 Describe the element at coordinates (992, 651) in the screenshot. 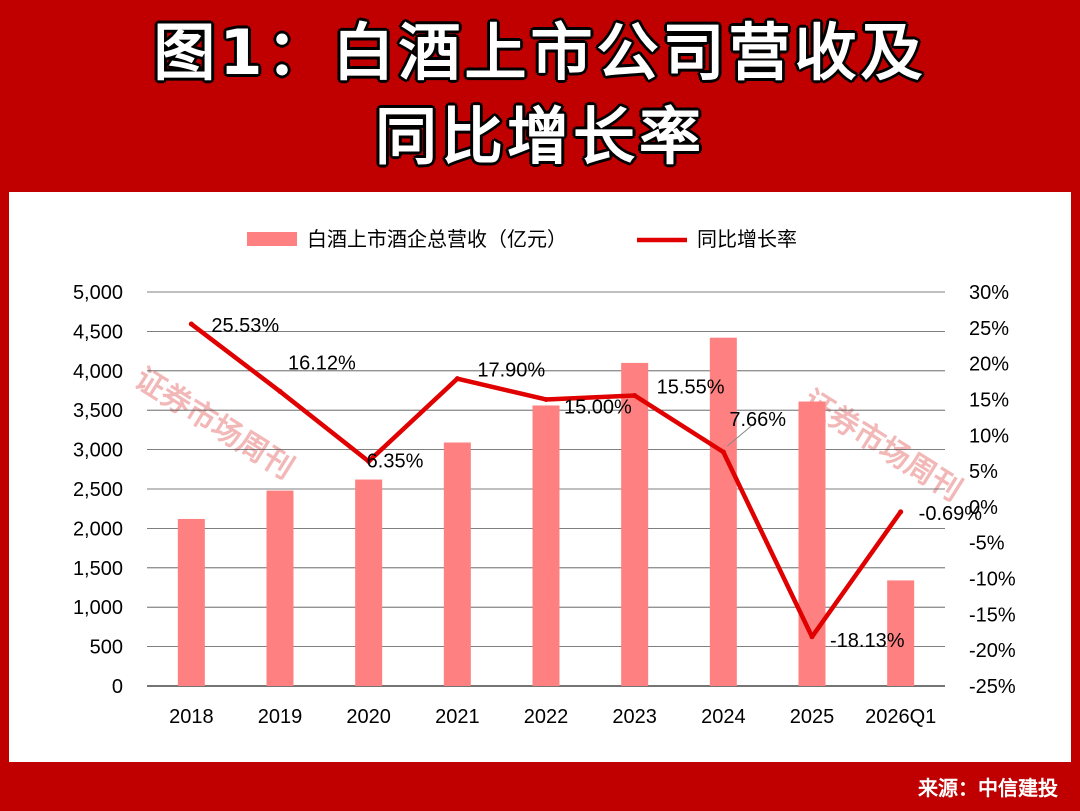

I see `right-tick-label: -20%` at that location.